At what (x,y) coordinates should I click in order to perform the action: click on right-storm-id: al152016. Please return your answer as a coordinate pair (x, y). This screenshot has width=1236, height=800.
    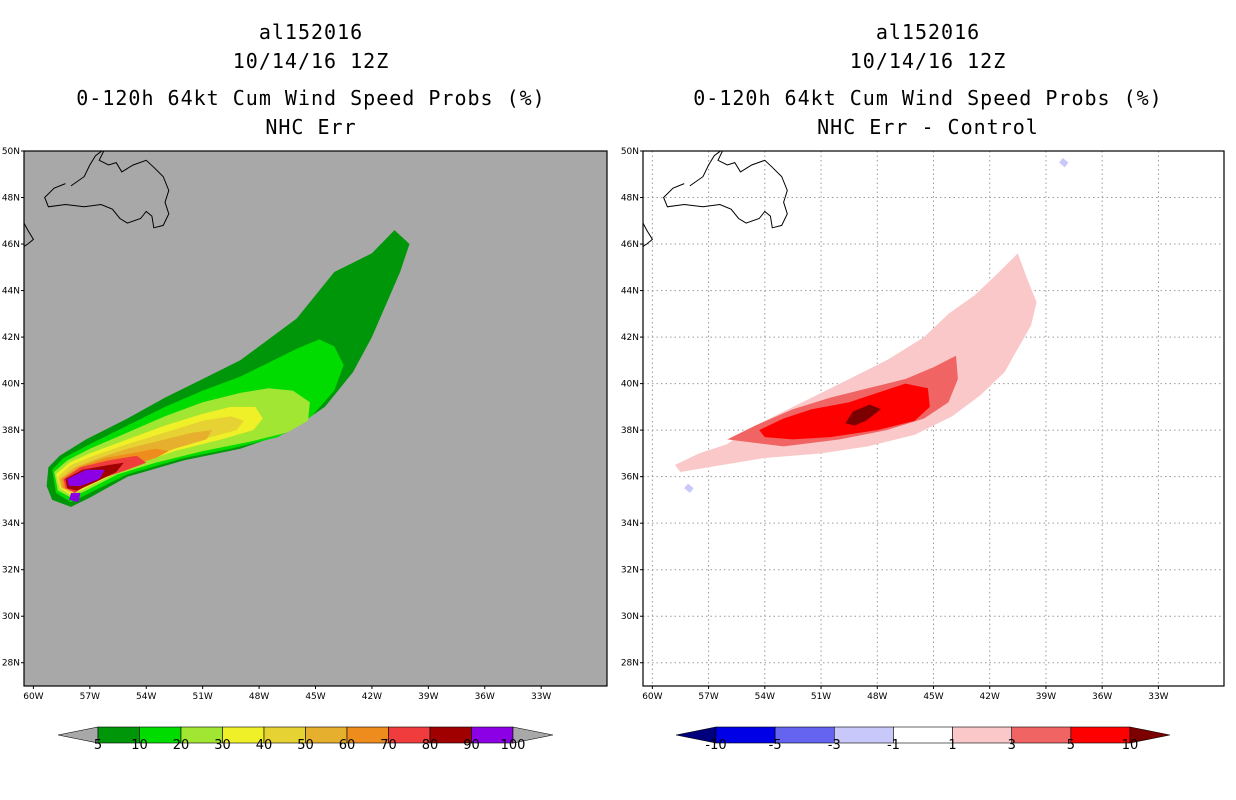
    Looking at the image, I should click on (928, 32).